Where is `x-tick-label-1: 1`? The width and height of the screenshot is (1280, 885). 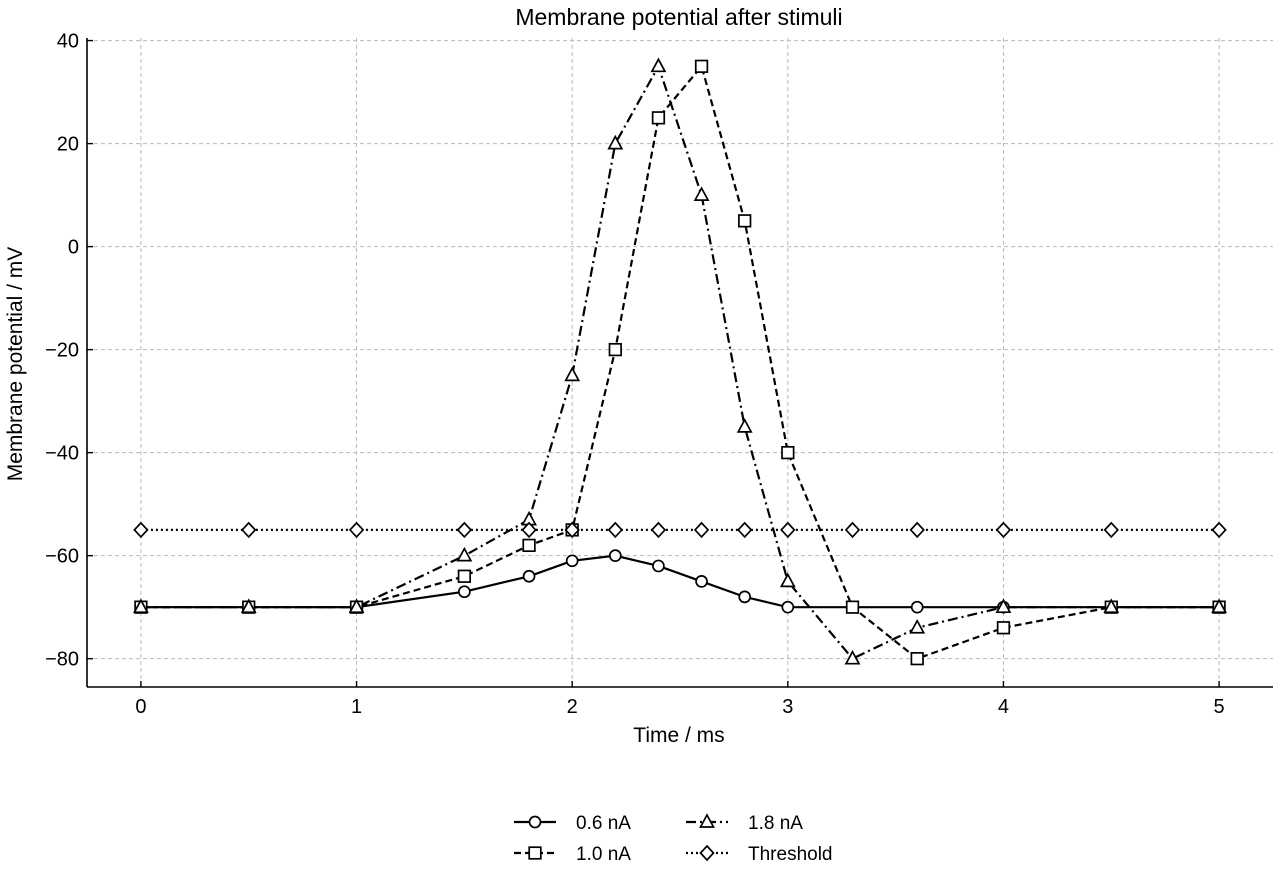
x-tick-label-1: 1 is located at coordinates (356, 707).